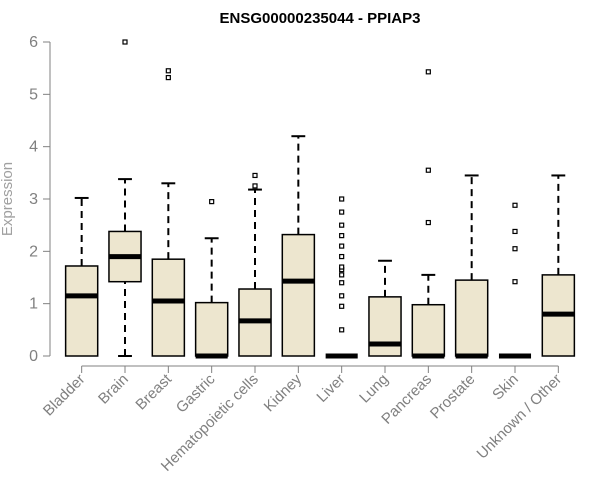 The height and width of the screenshot is (500, 600). What do you see at coordinates (33, 94) in the screenshot?
I see `y-tick-label: 5` at bounding box center [33, 94].